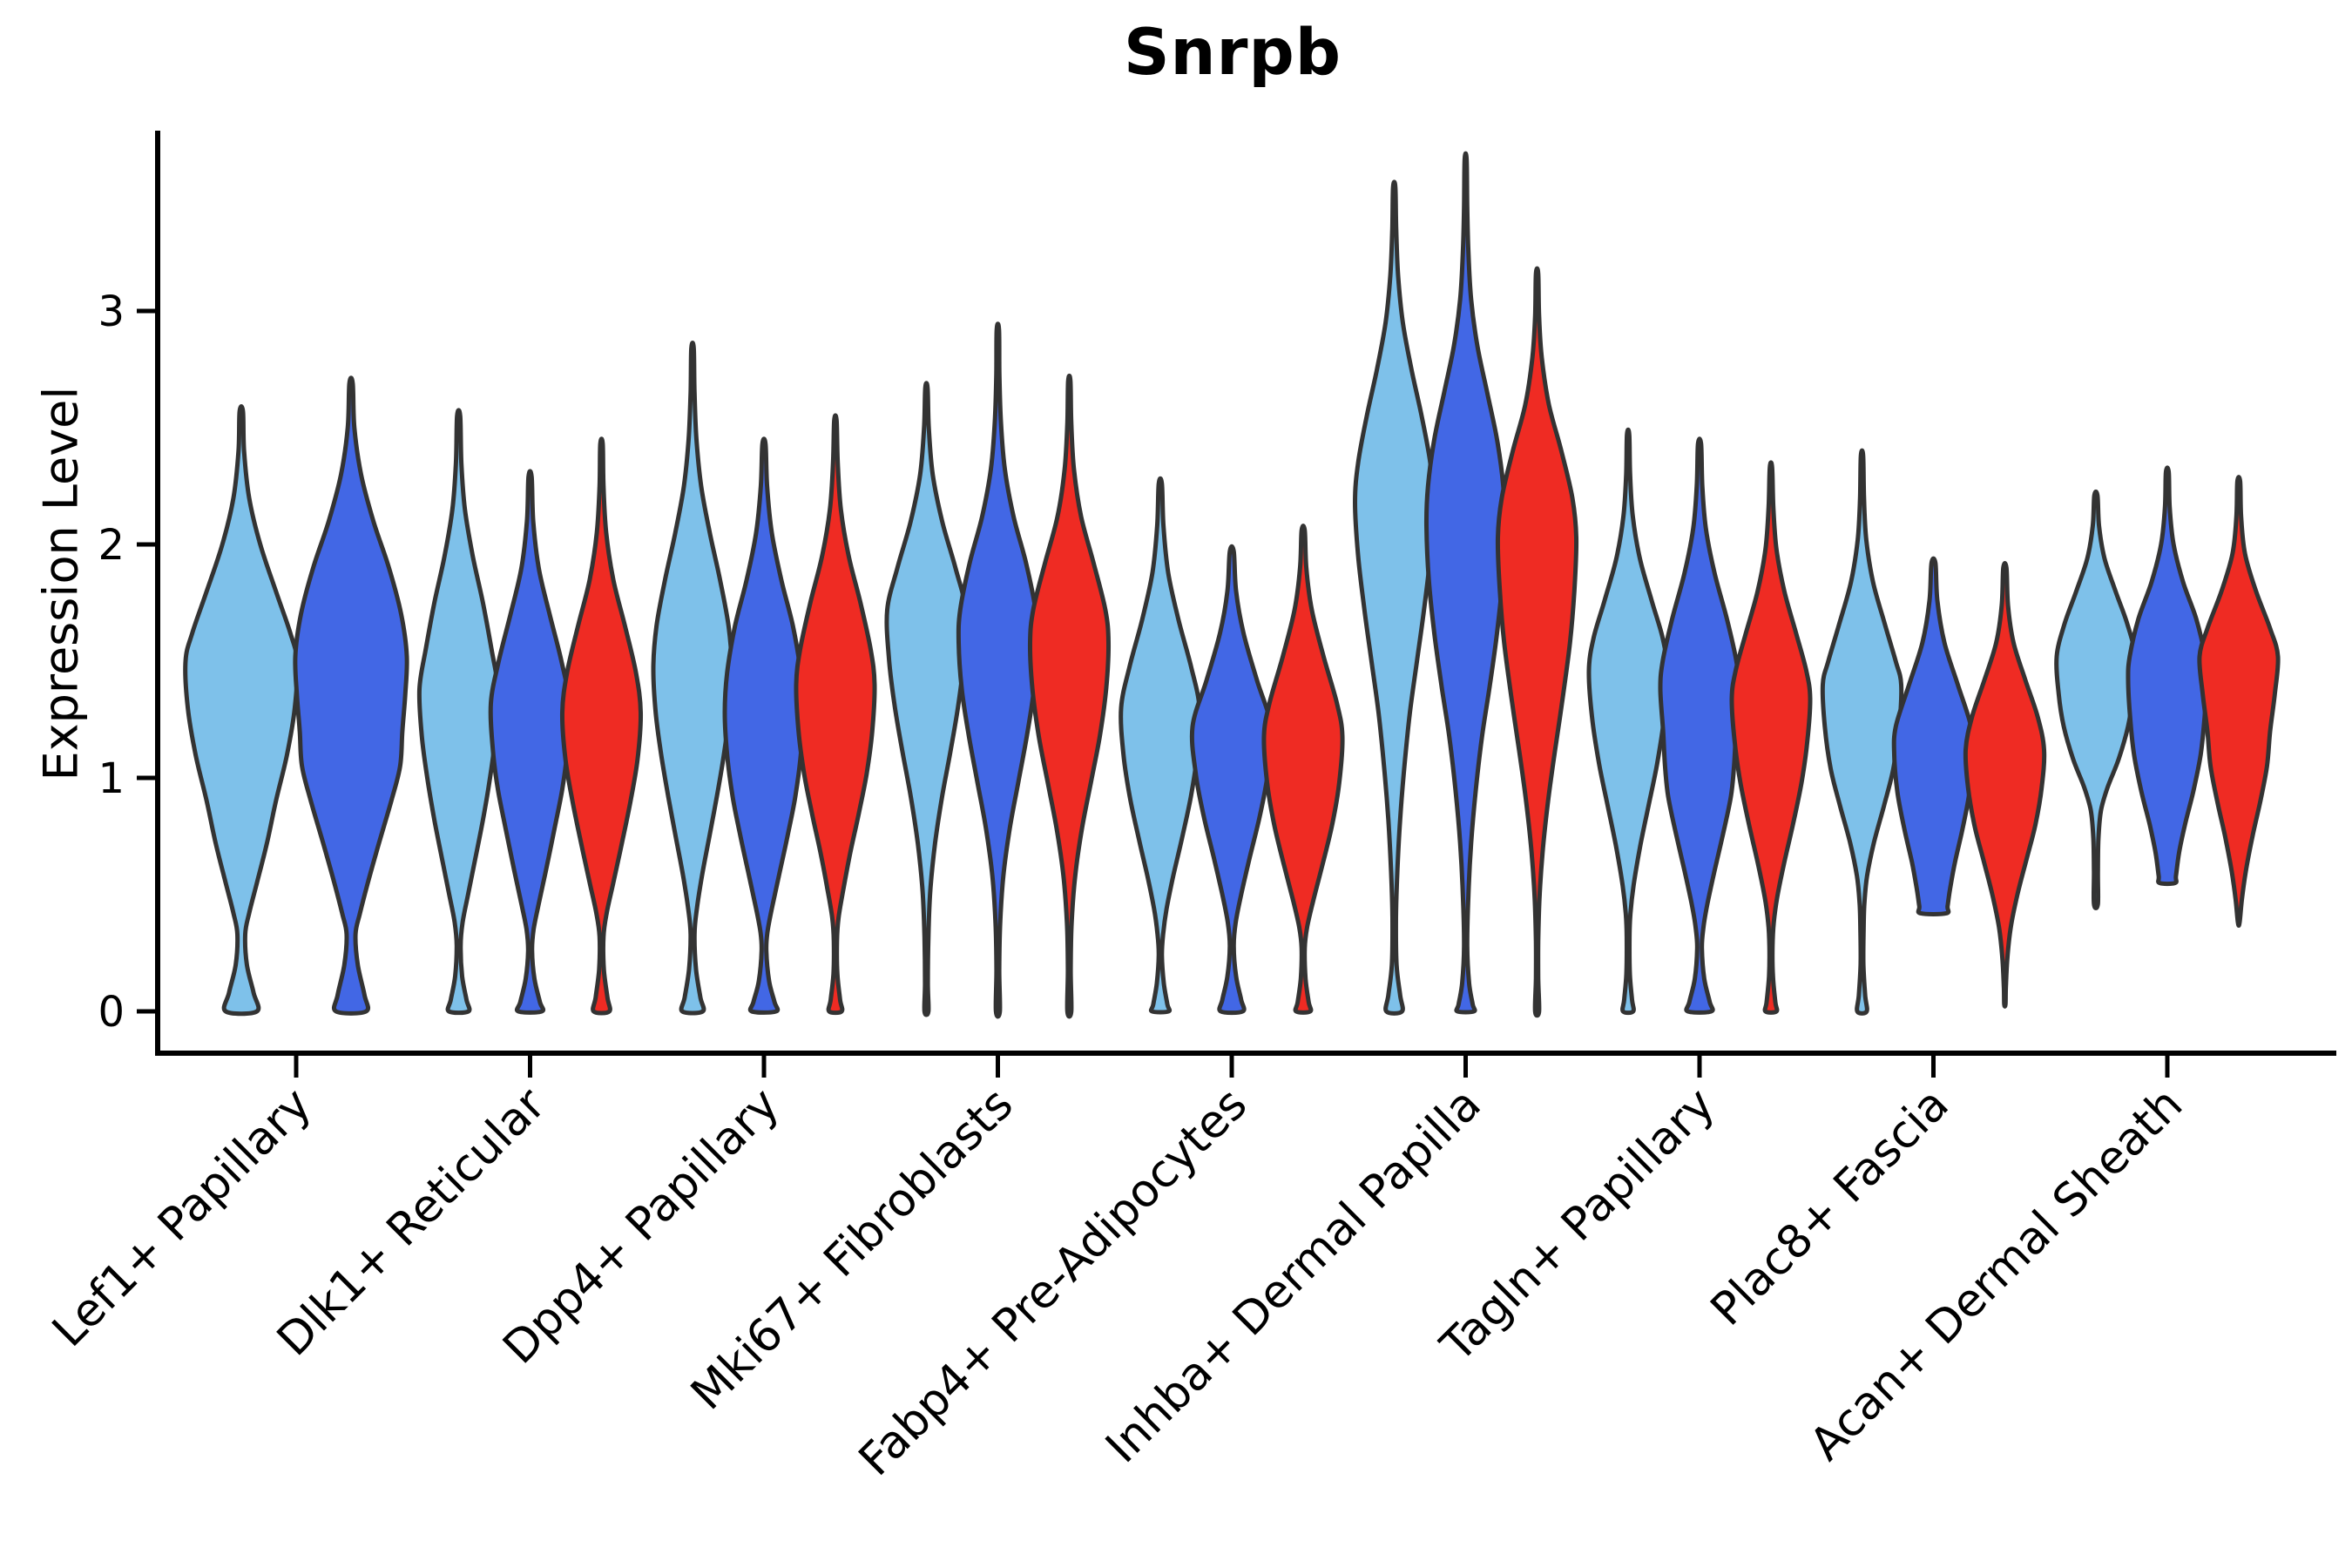  Describe the element at coordinates (2096, 699) in the screenshot. I see `violin-acan-light_blue` at that location.